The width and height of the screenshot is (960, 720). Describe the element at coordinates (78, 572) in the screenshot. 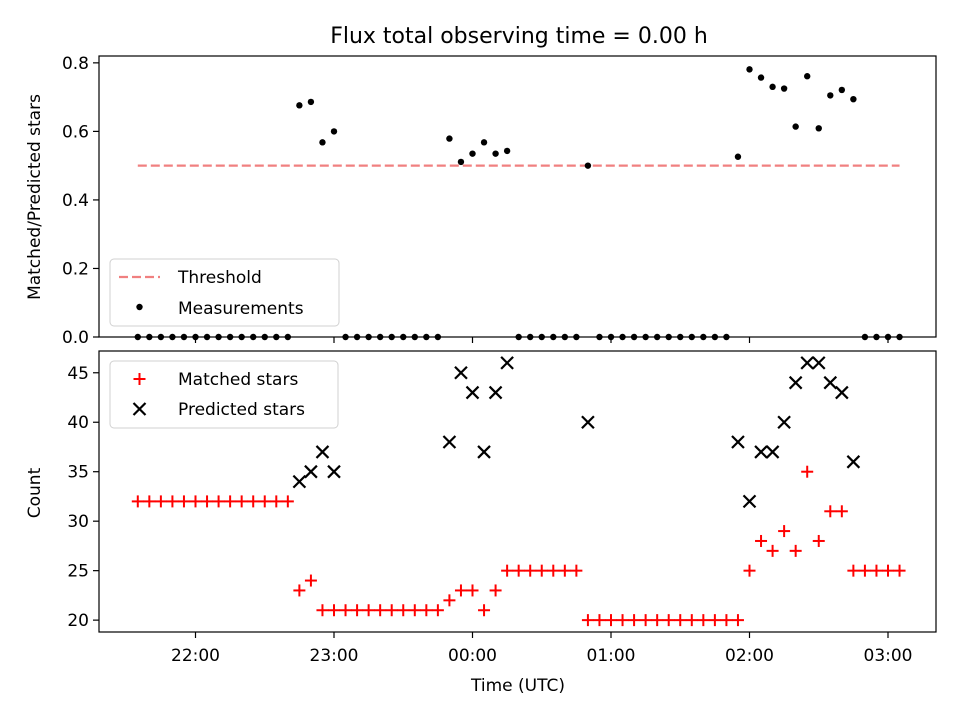

I see `count-y-tick-label: 25` at that location.